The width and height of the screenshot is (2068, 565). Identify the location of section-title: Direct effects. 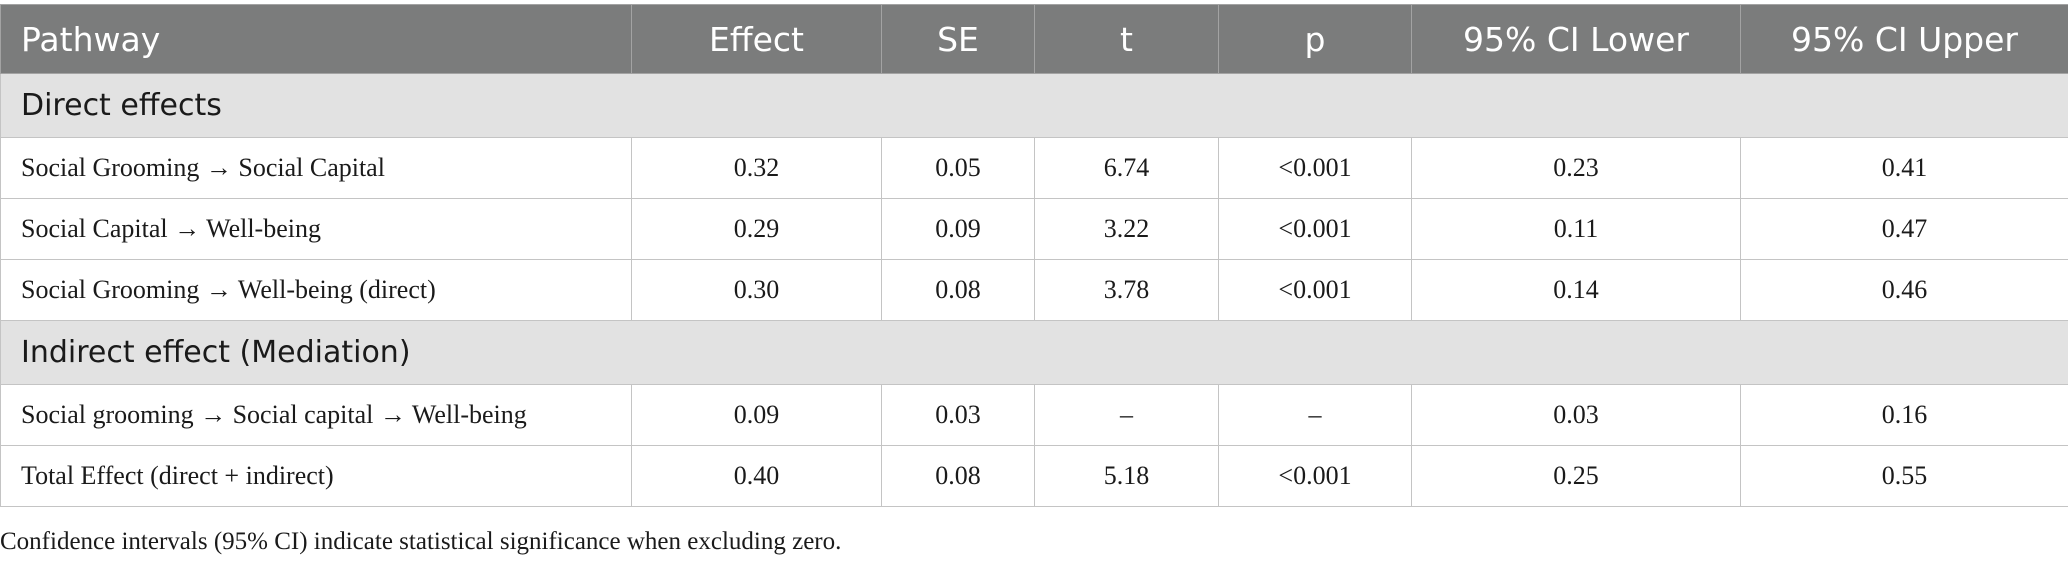
(1034, 105).